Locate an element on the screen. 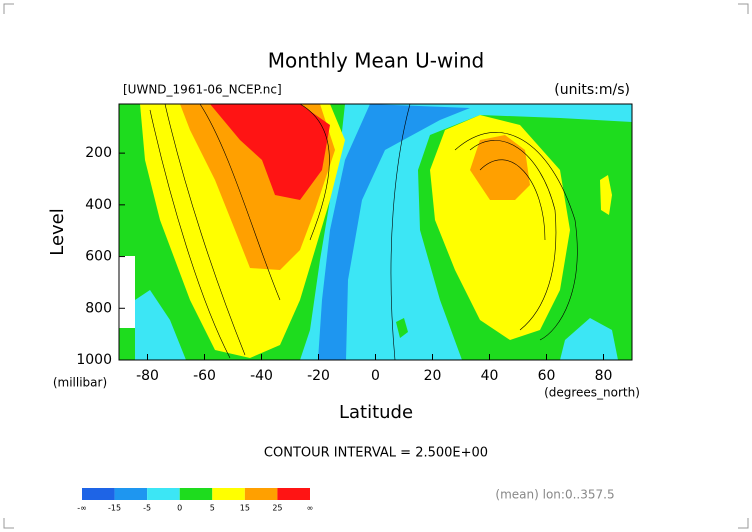 This screenshot has height=532, width=752. colorbar-label: ∞ is located at coordinates (310, 508).